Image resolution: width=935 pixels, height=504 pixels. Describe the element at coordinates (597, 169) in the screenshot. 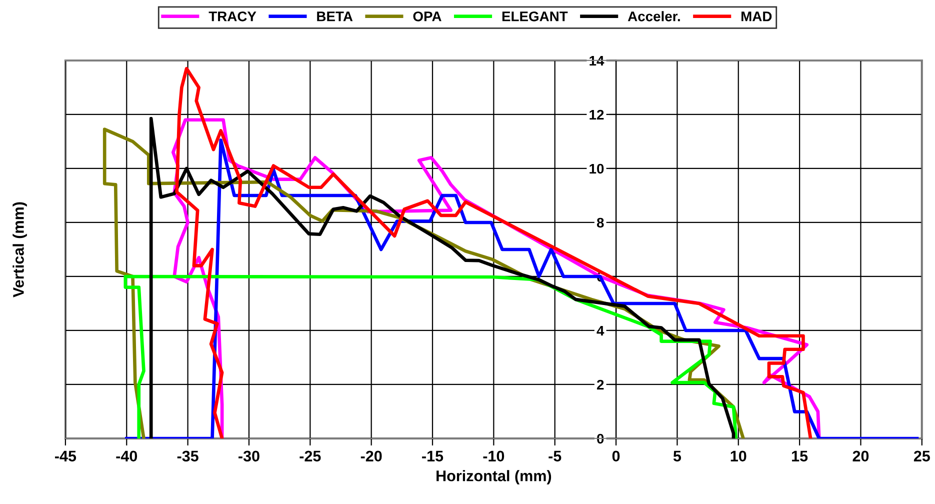

I see `y-tick-label: 10` at that location.